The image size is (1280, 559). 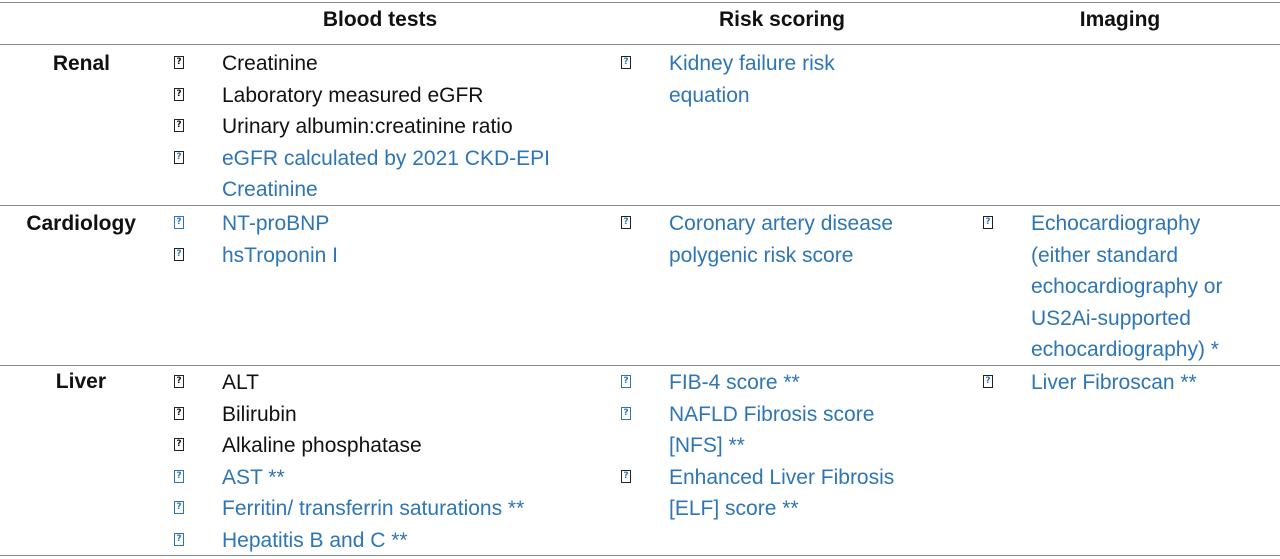 I want to click on header-imaging: Imaging, so click(x=1120, y=19).